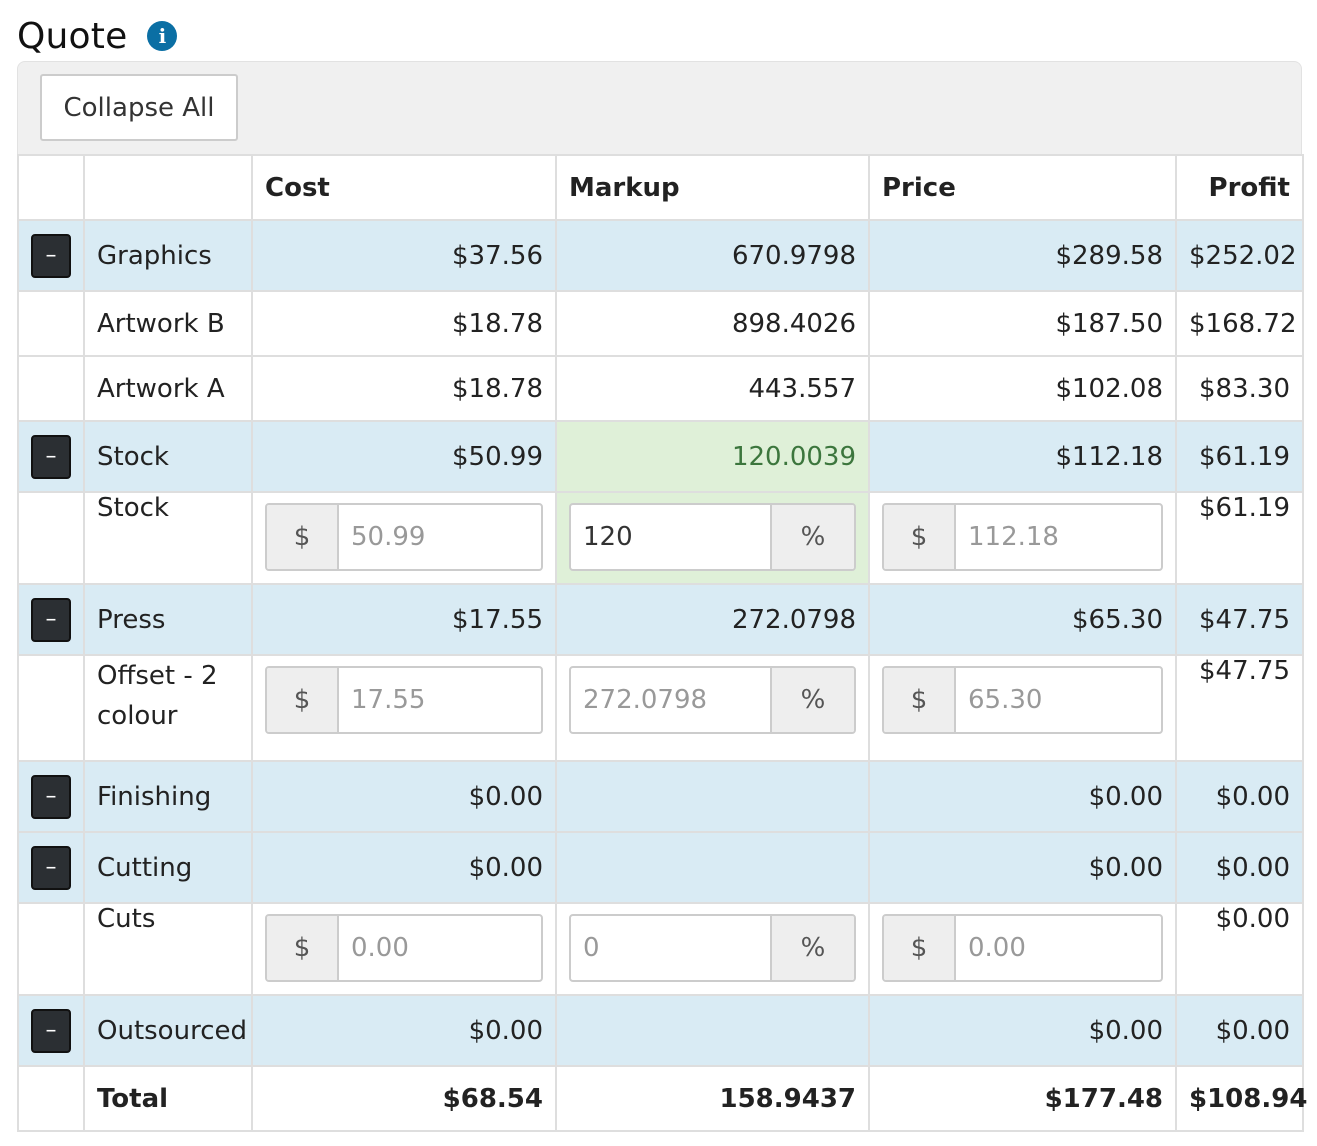 This screenshot has height=1146, width=1317. I want to click on row-price: $187.50, so click(1022, 323).